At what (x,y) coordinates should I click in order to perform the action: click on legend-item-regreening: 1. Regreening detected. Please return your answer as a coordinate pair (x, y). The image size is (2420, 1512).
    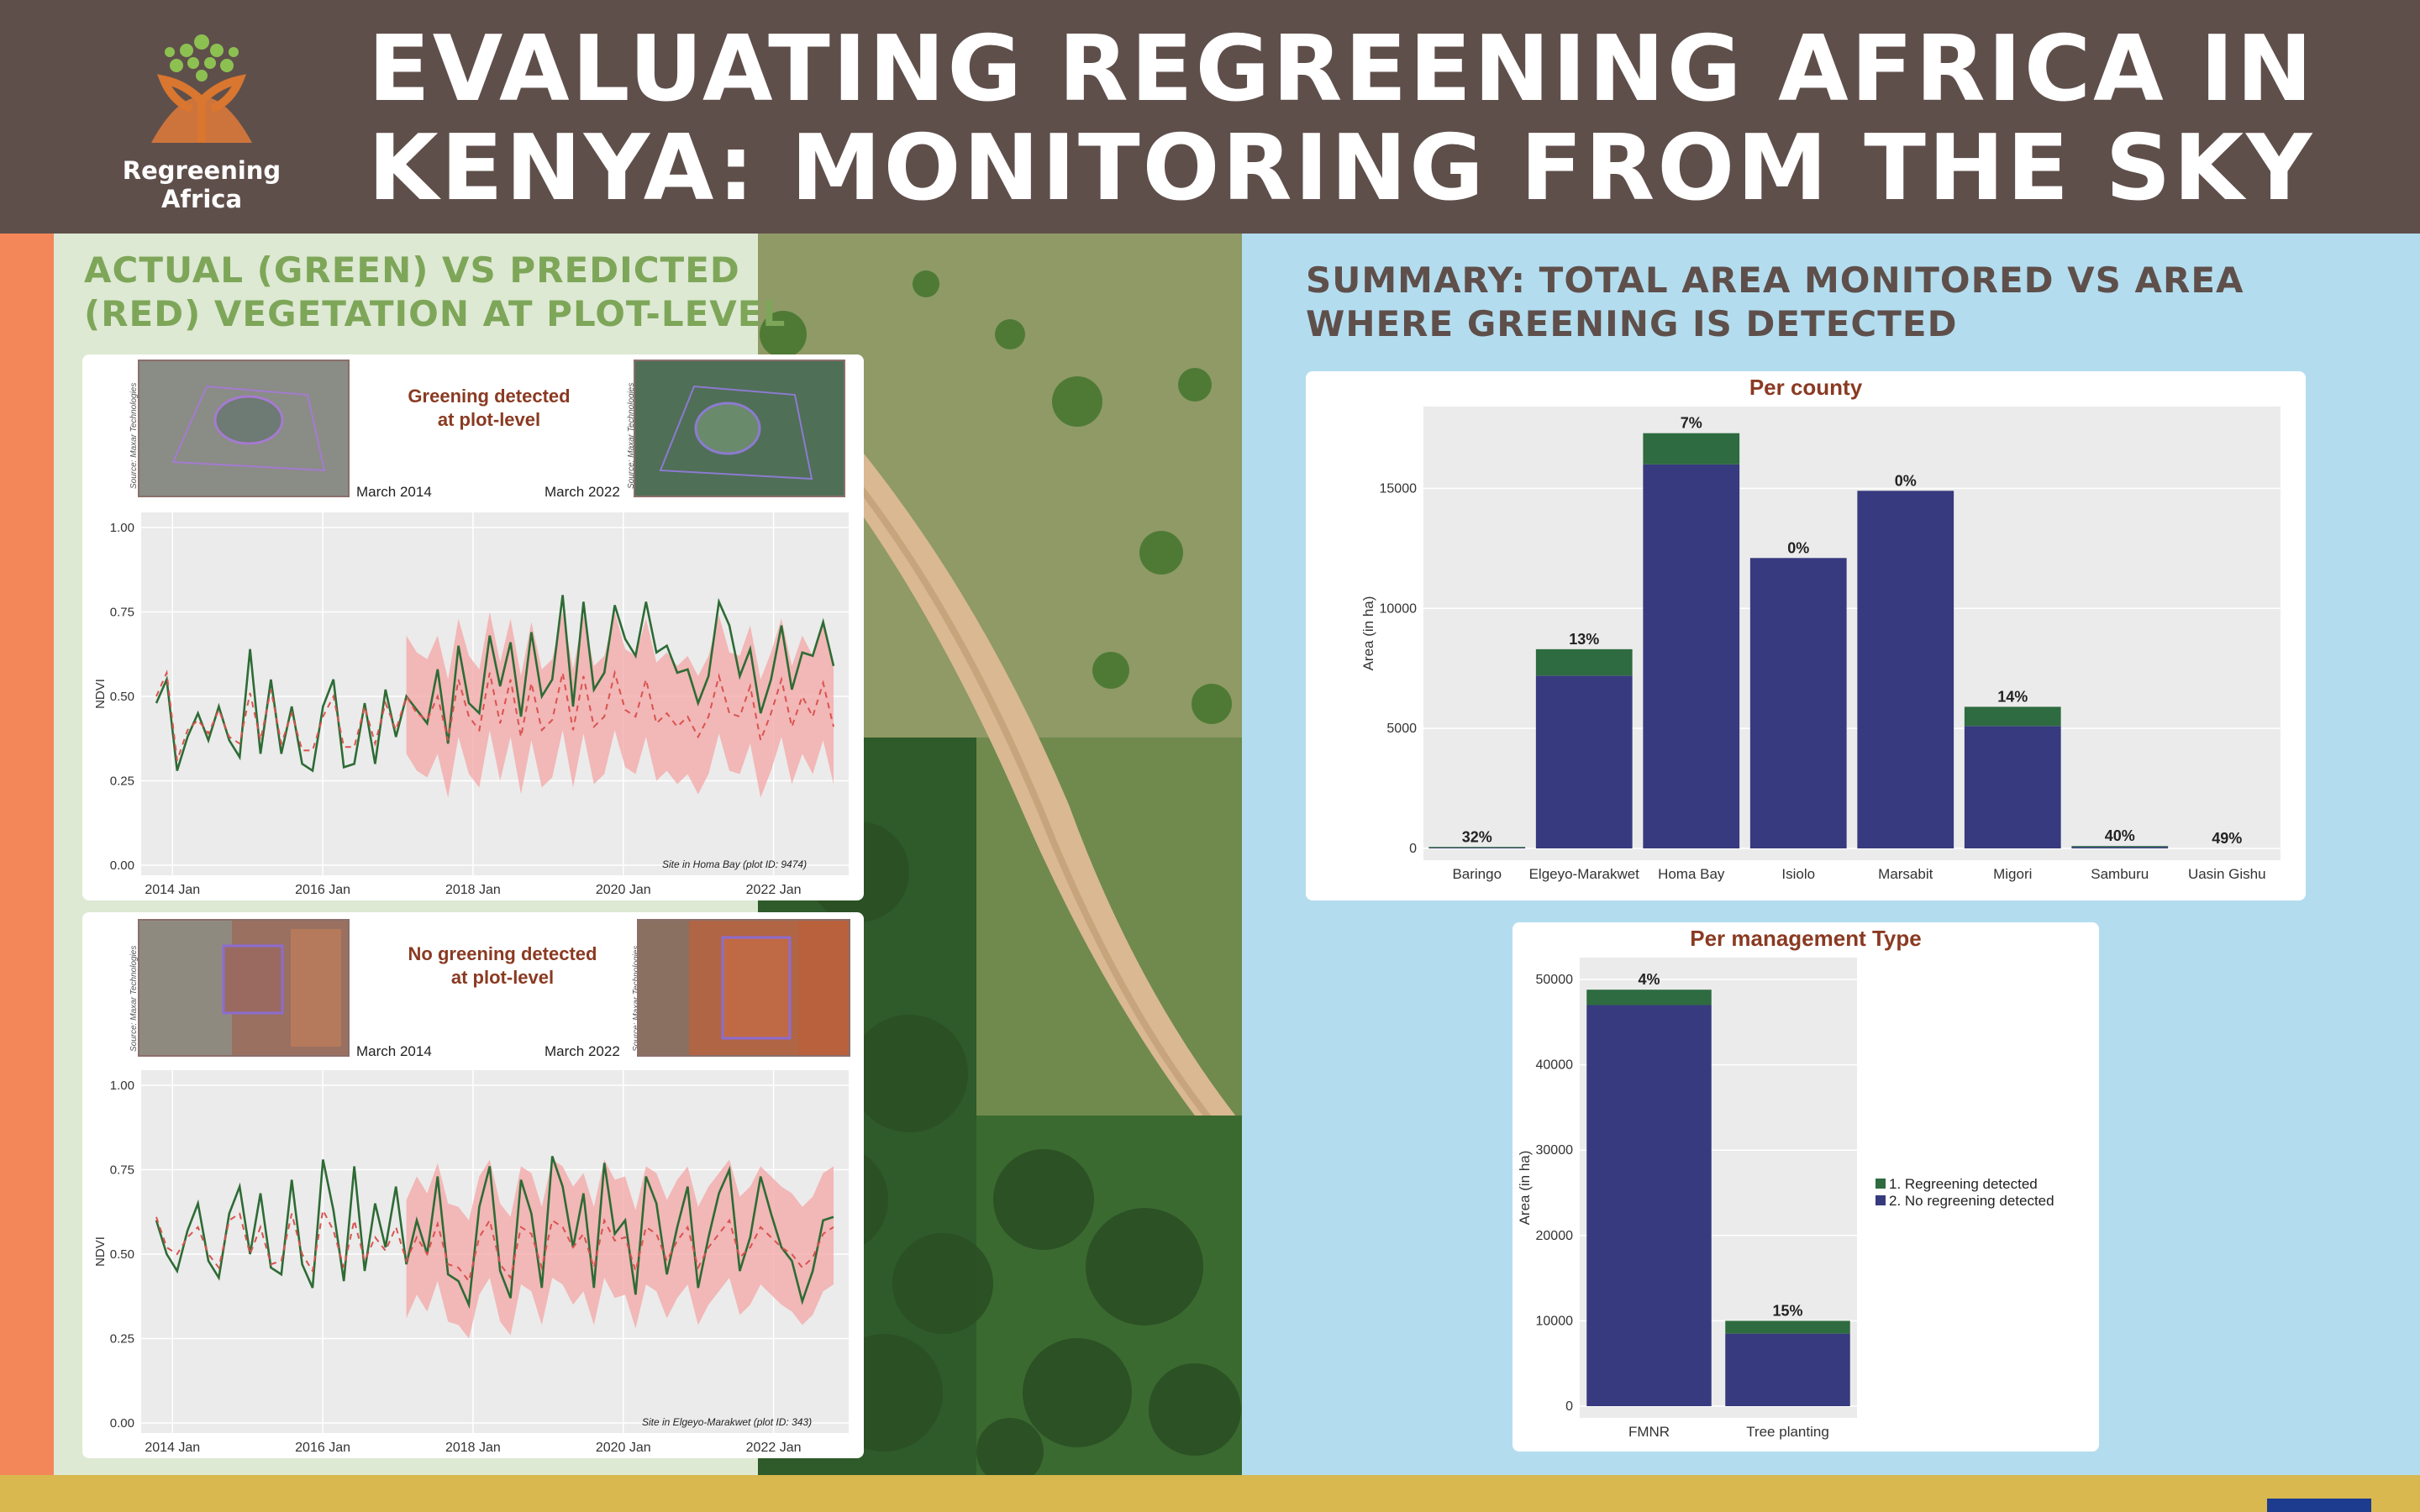
    Looking at the image, I should click on (1965, 1184).